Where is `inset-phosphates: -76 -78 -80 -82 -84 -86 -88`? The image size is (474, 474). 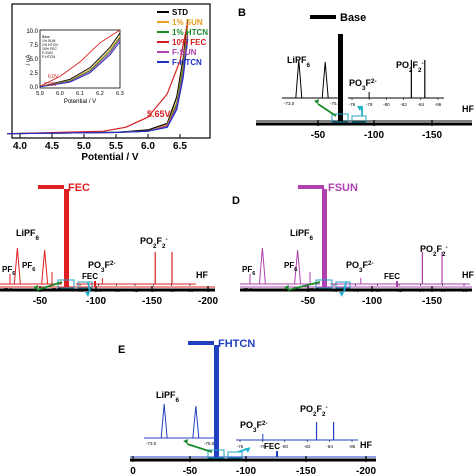 inset-phosphates: -76 -78 -80 -82 -84 -86 -88 is located at coordinates (136, 272).